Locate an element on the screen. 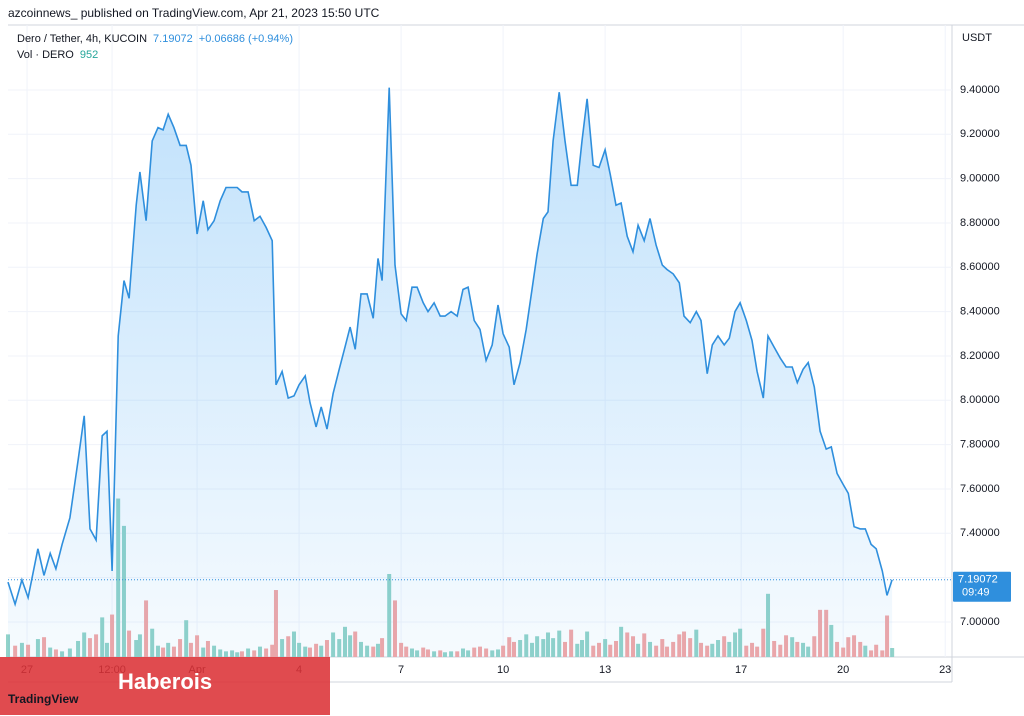  y-tick-label: 9.40000 is located at coordinates (980, 90).